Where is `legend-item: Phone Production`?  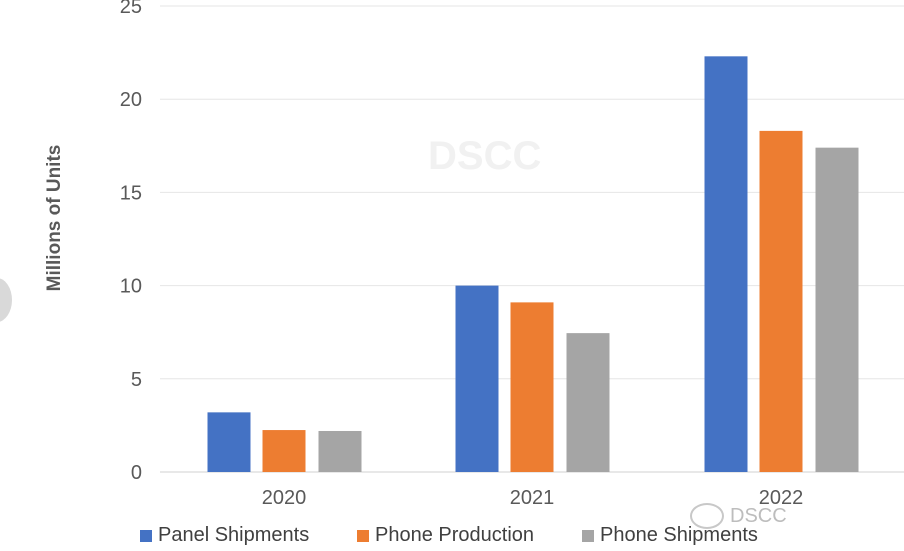 legend-item: Phone Production is located at coordinates (445, 535).